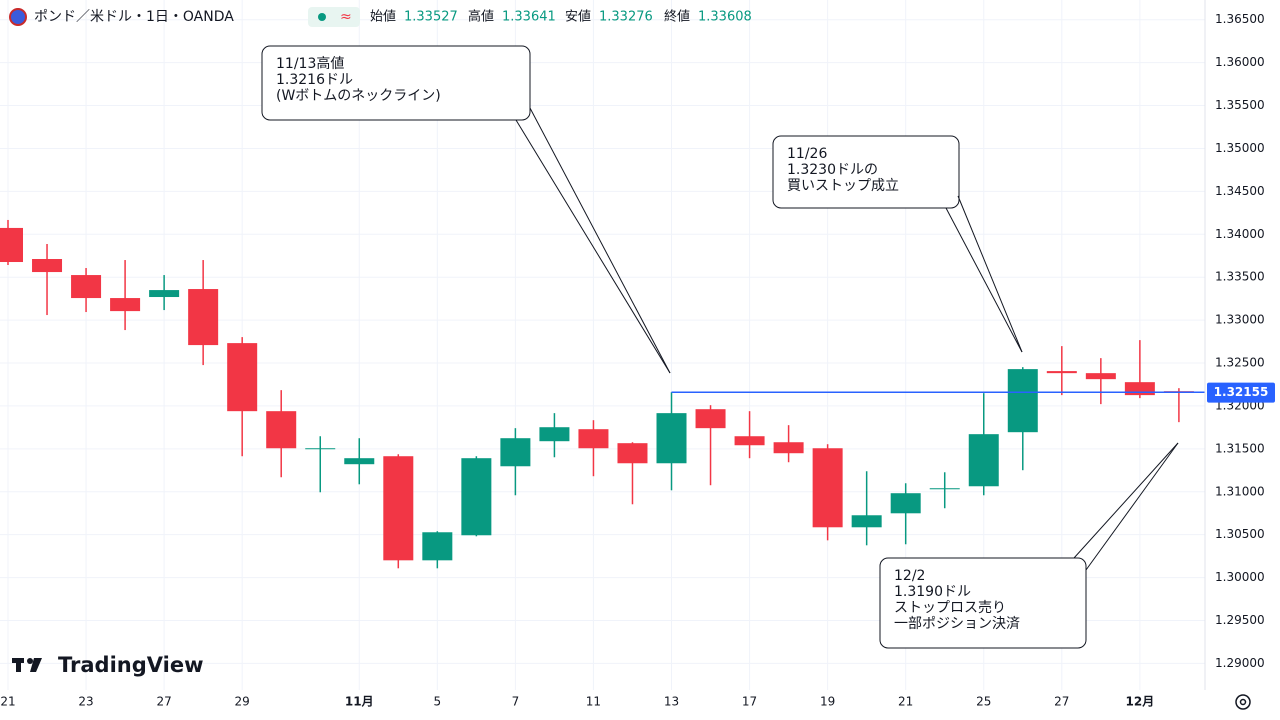  What do you see at coordinates (626, 17) in the screenshot?
I see `ohlc-value: 1.33276` at bounding box center [626, 17].